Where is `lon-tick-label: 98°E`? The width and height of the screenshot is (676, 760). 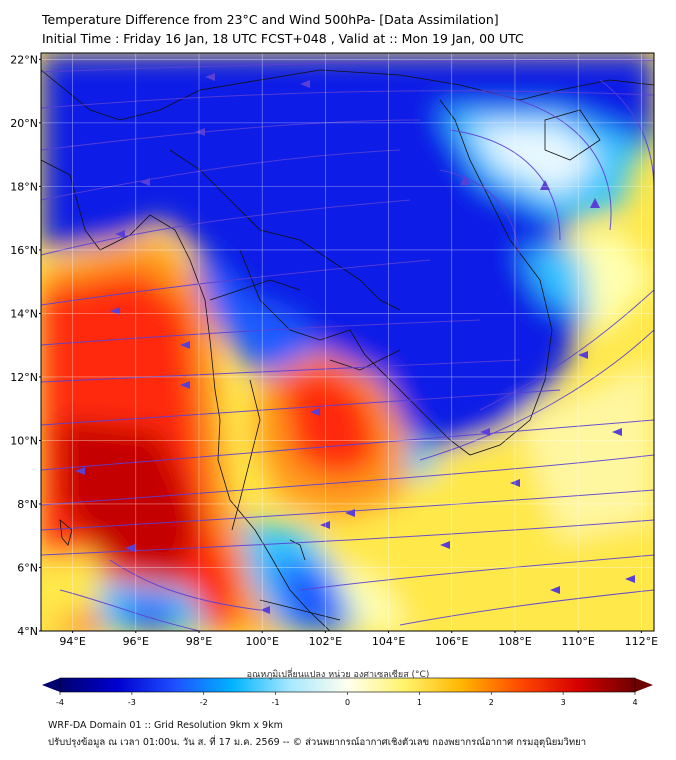
lon-tick-label: 98°E is located at coordinates (199, 641).